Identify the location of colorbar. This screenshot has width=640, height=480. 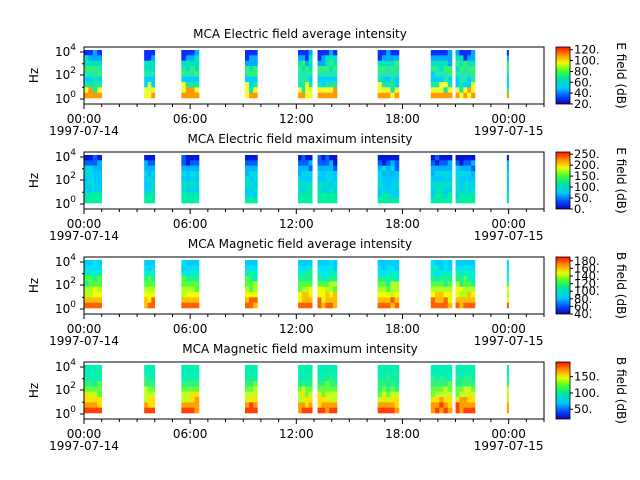
(563, 285).